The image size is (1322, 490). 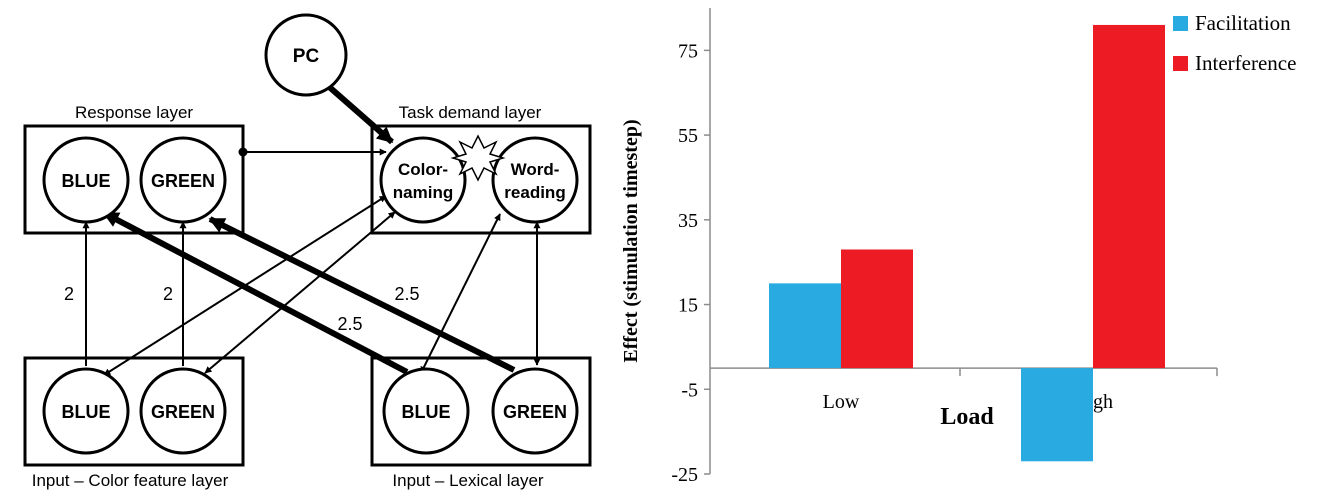 What do you see at coordinates (470, 112) in the screenshot?
I see `task-demand-layer-title: Task demand layer` at bounding box center [470, 112].